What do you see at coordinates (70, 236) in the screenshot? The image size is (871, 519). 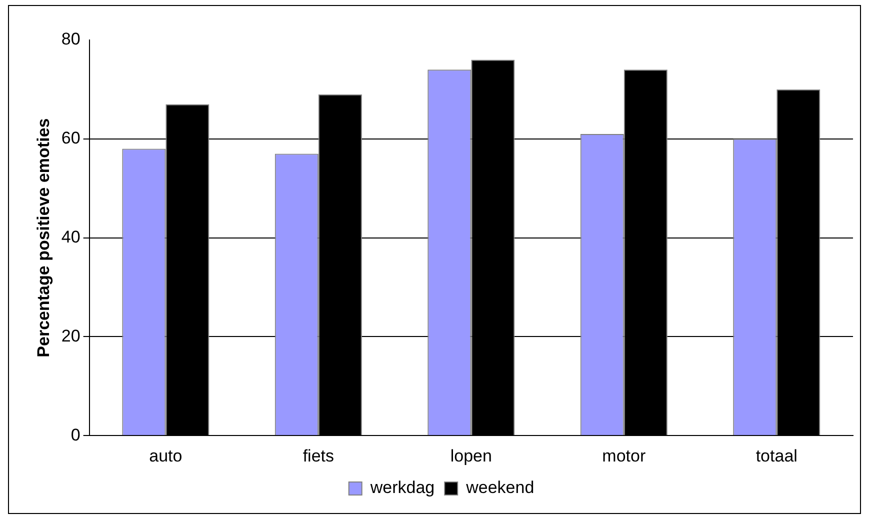 I see `y-tick-label: 40` at bounding box center [70, 236].